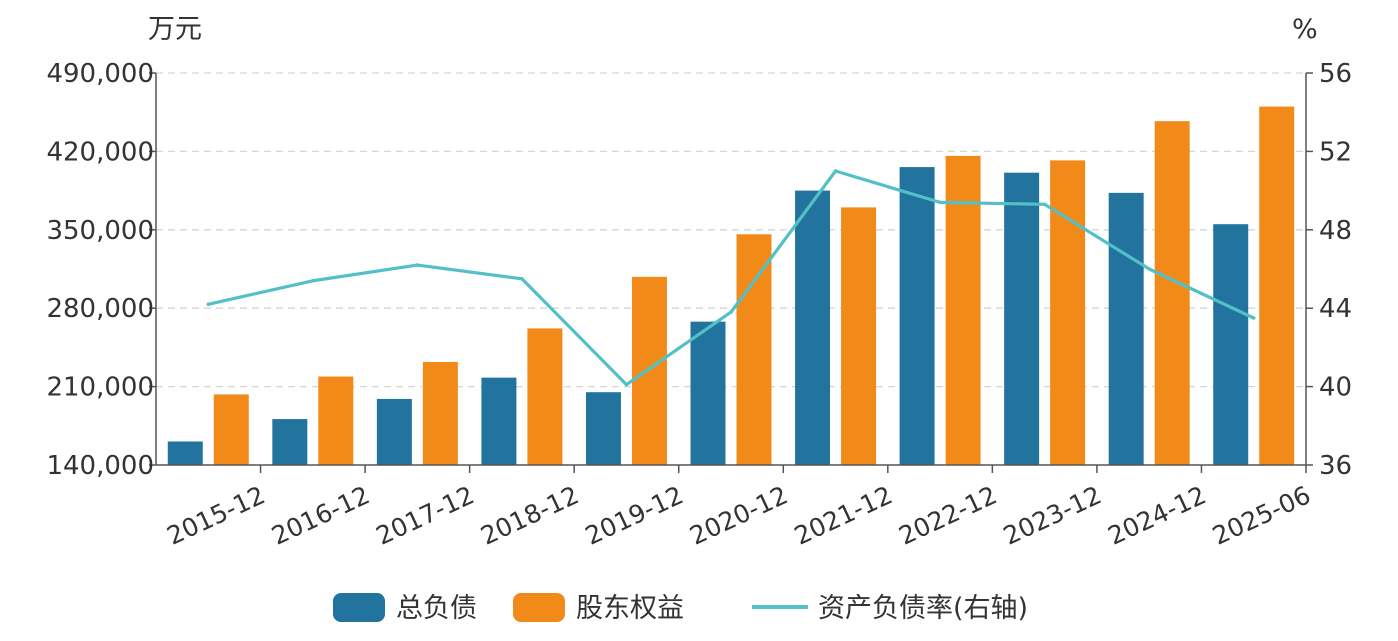  What do you see at coordinates (1335, 74) in the screenshot?
I see `right-tick-label: 56` at bounding box center [1335, 74].